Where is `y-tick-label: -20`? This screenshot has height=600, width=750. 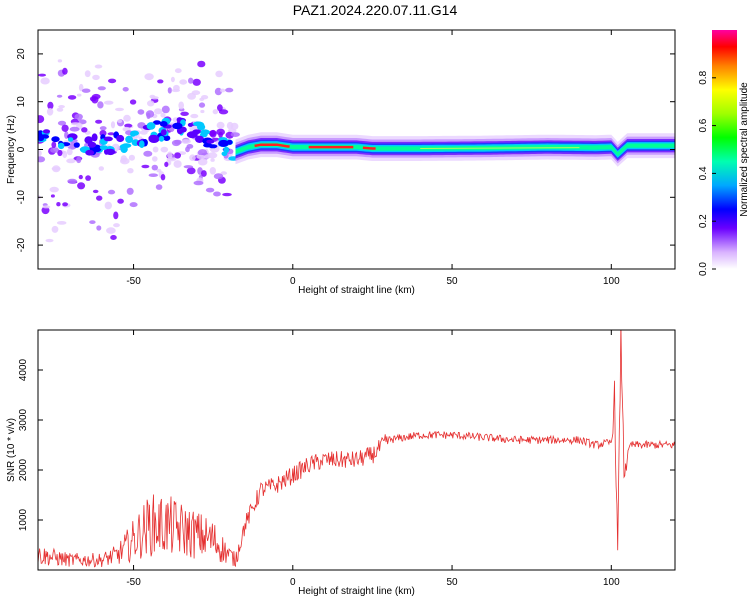
y-tick-label: -20 is located at coordinates (21, 244).